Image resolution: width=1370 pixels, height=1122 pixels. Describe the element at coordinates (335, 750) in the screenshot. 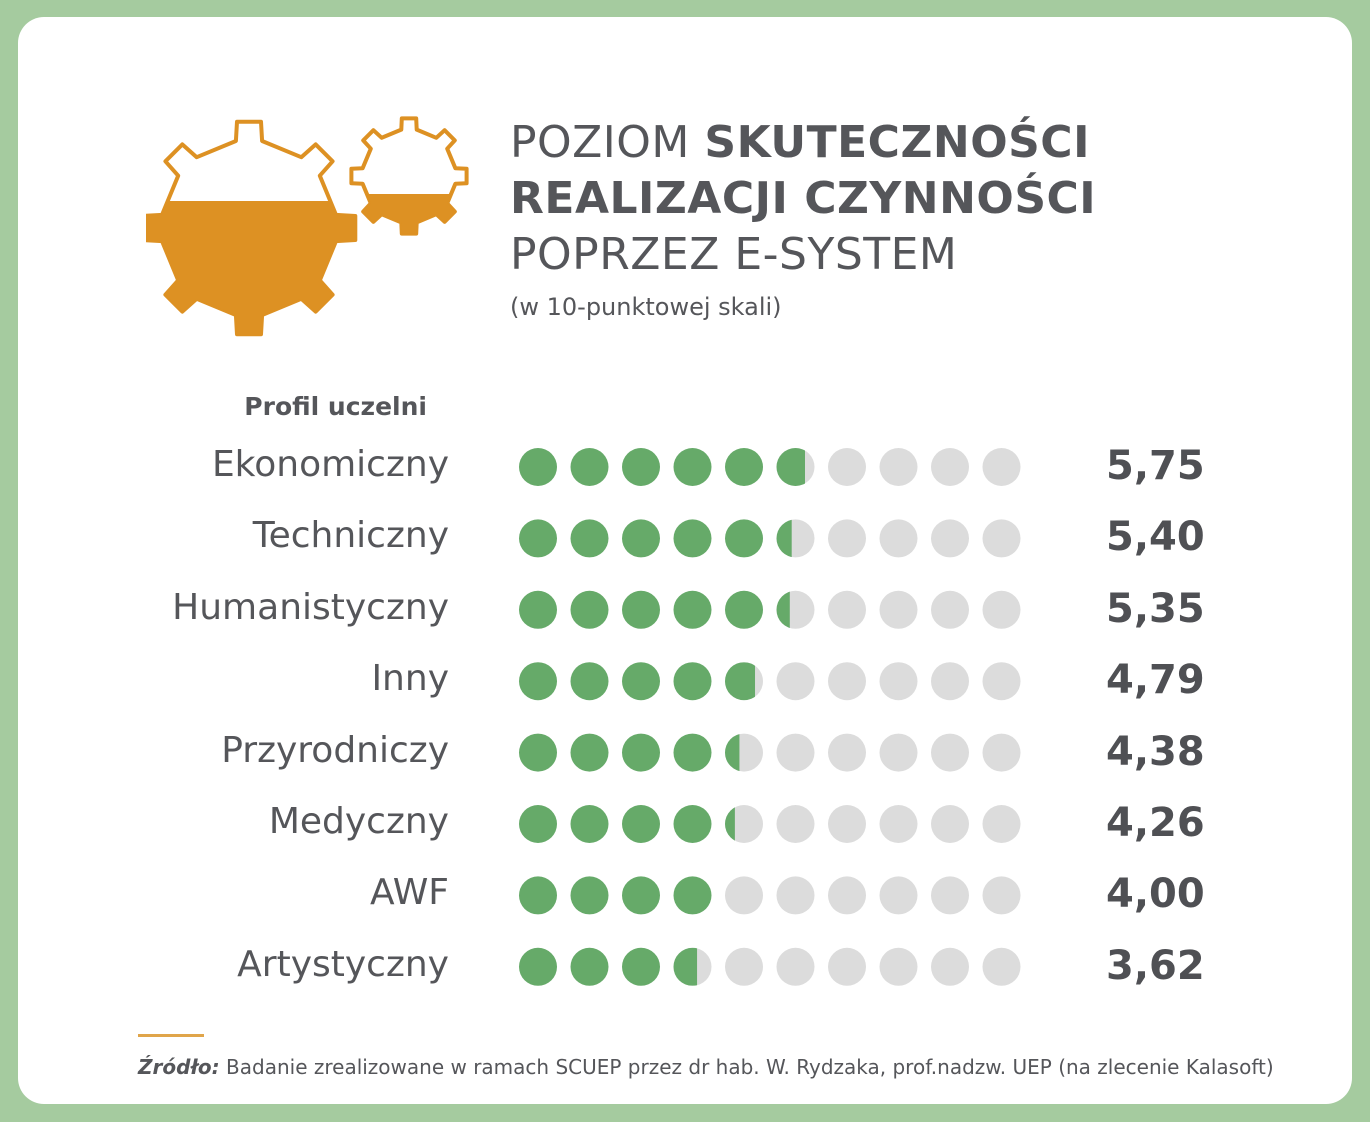

I see `category-label: Przyrodniczy` at that location.